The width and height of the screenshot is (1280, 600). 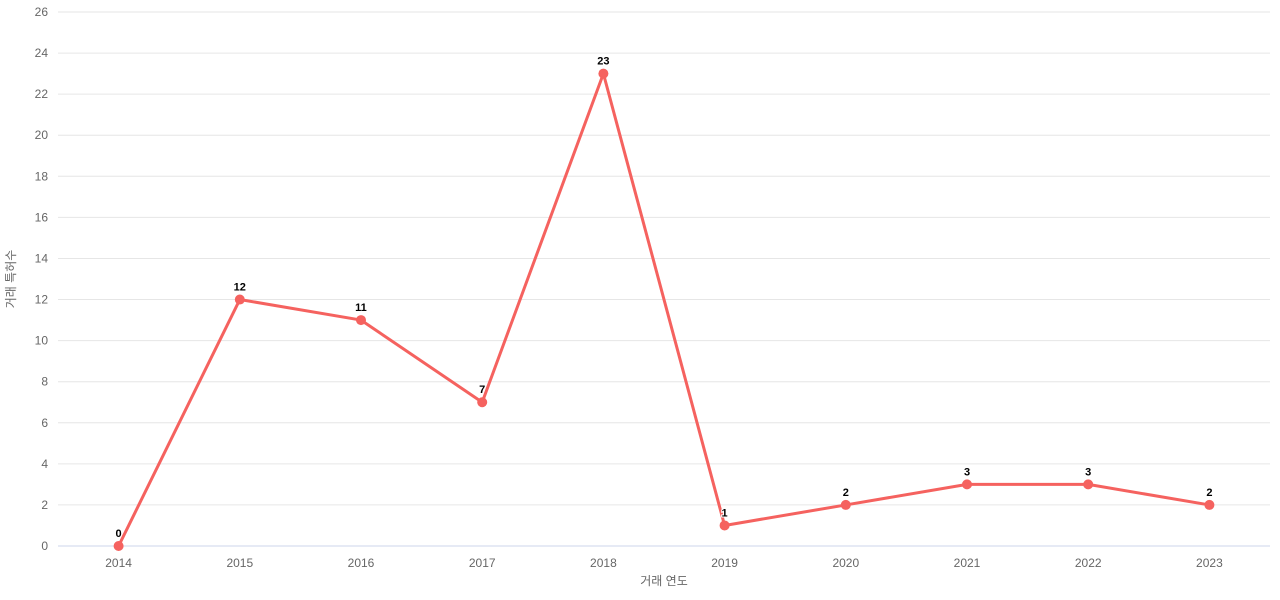 I want to click on x-tick-label: 2020, so click(x=845, y=563).